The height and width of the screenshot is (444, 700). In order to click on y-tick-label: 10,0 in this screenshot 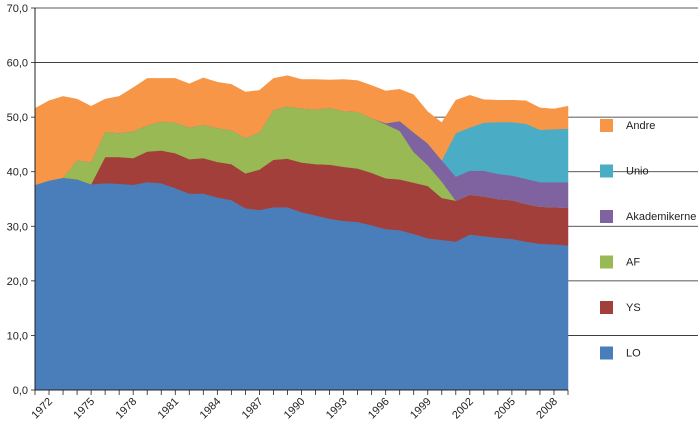, I will do `click(17, 336)`.